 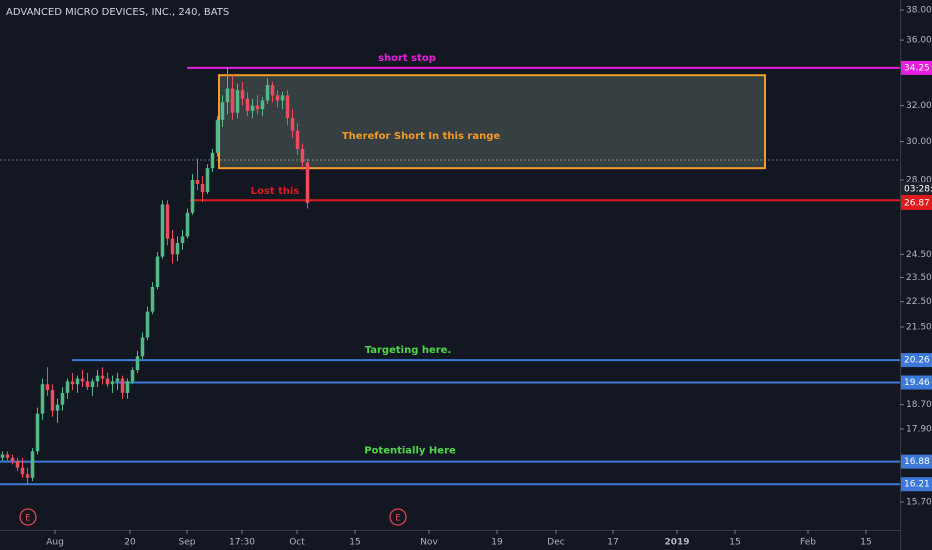 I want to click on x-tick-label: Oct, so click(x=297, y=543).